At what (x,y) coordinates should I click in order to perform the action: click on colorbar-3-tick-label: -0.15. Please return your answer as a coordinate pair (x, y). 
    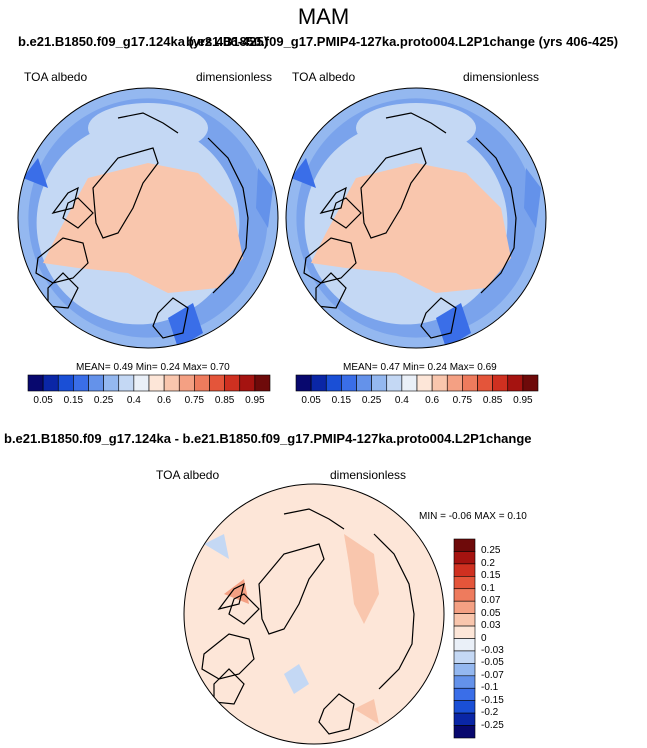
    Looking at the image, I should click on (492, 700).